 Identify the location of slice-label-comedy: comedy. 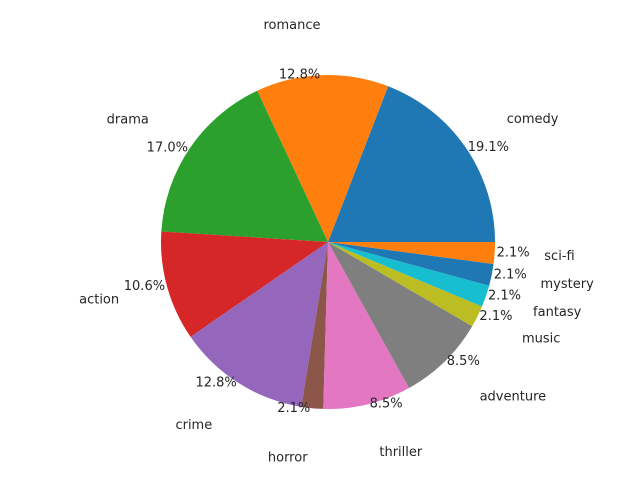
(533, 119).